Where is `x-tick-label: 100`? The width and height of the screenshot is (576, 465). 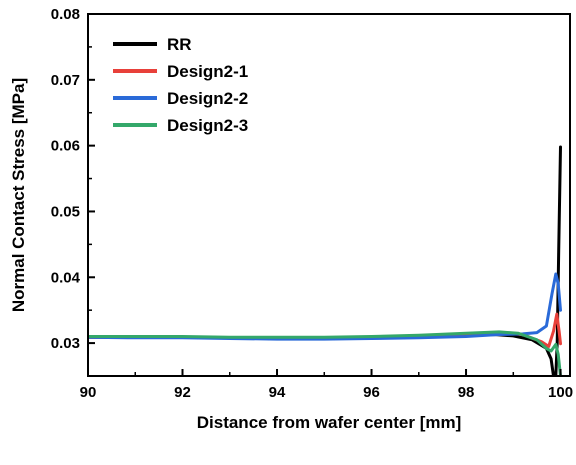 x-tick-label: 100 is located at coordinates (560, 392).